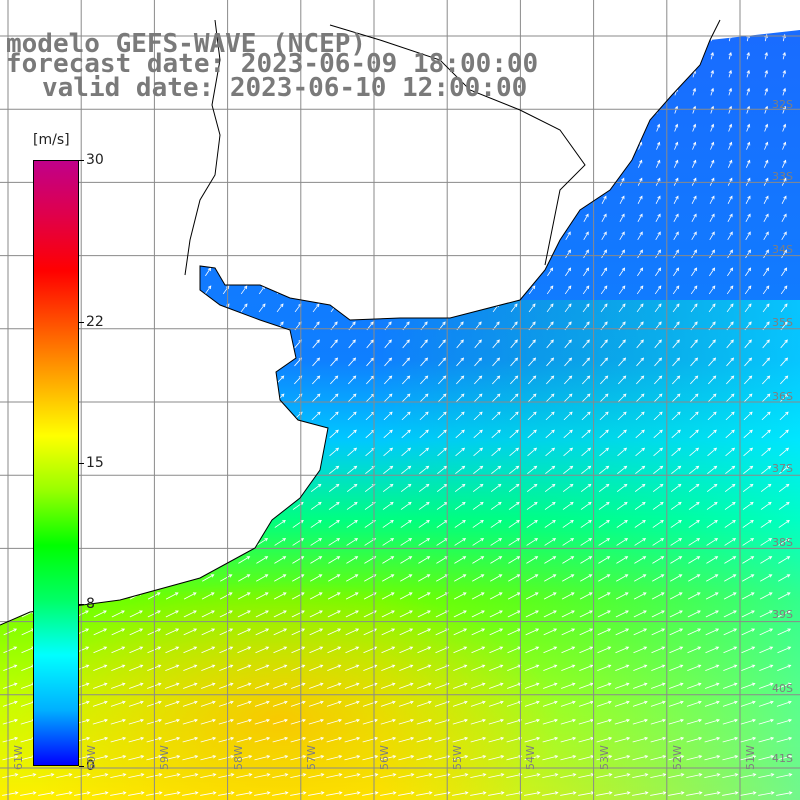 Image resolution: width=800 pixels, height=800 pixels. Describe the element at coordinates (782, 468) in the screenshot. I see `lat-label: 37S` at that location.